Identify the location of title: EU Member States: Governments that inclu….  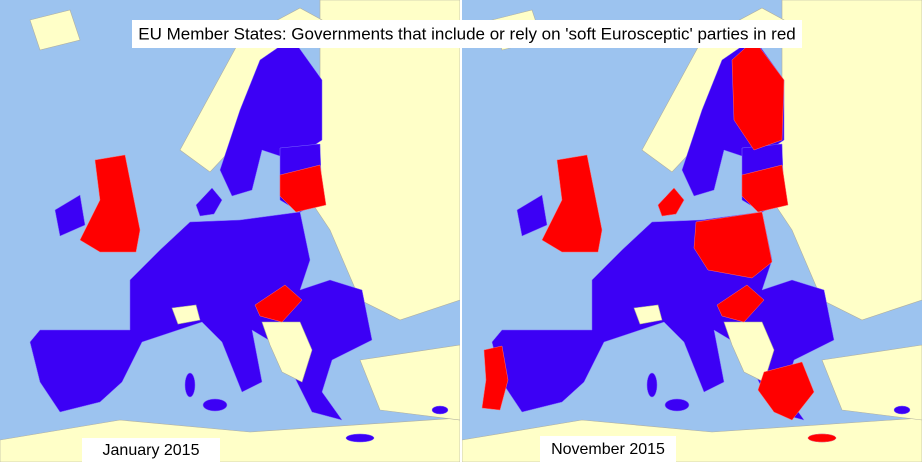
(467, 33).